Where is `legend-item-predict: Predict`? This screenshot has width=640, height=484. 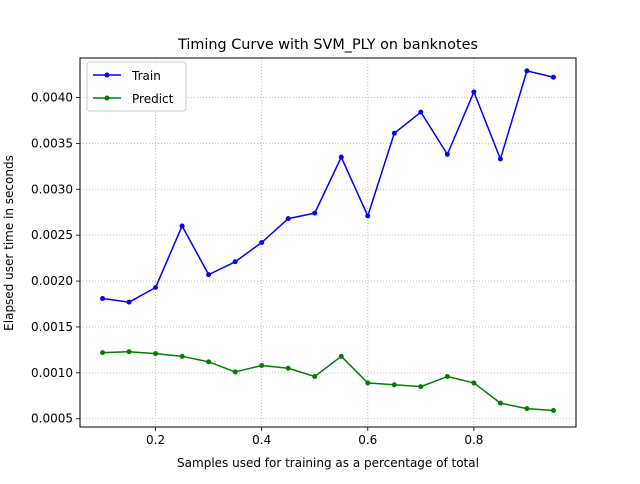
legend-item-predict: Predict is located at coordinates (133, 99).